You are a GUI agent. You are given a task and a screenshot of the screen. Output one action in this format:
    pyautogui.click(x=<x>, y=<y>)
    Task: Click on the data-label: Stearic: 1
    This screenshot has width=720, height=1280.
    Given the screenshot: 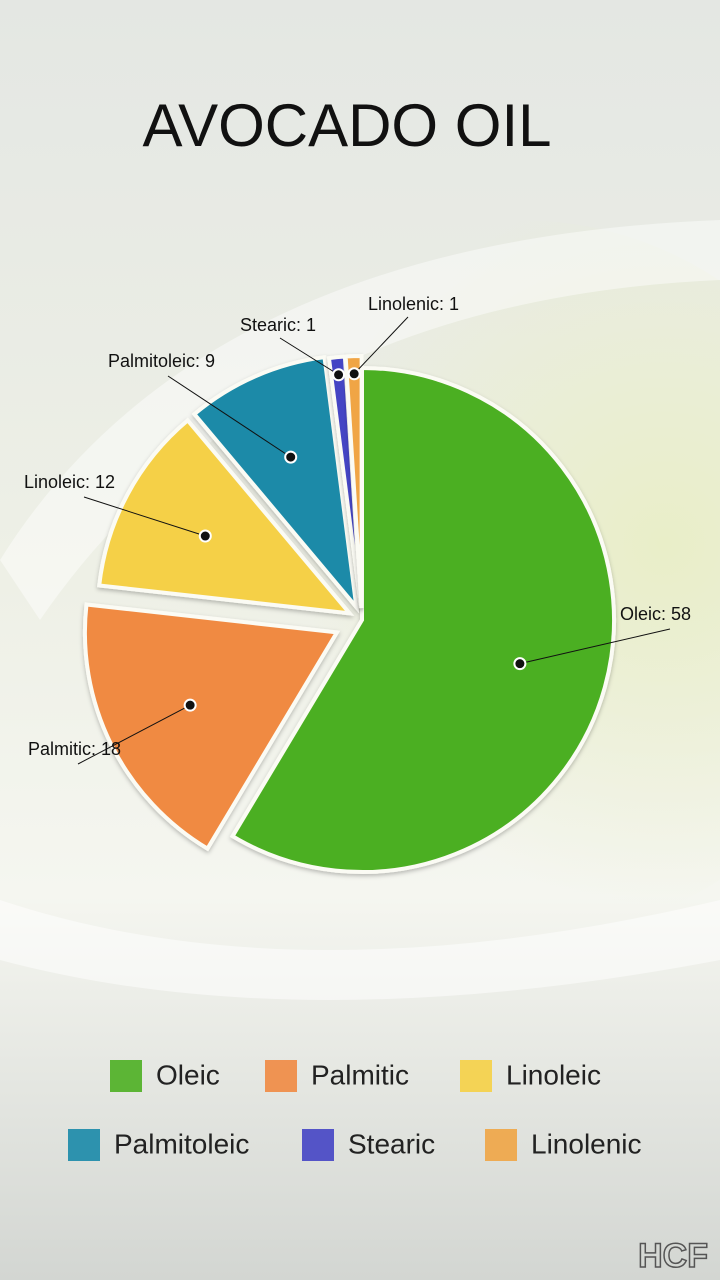 What is the action you would take?
    pyautogui.click(x=278, y=325)
    